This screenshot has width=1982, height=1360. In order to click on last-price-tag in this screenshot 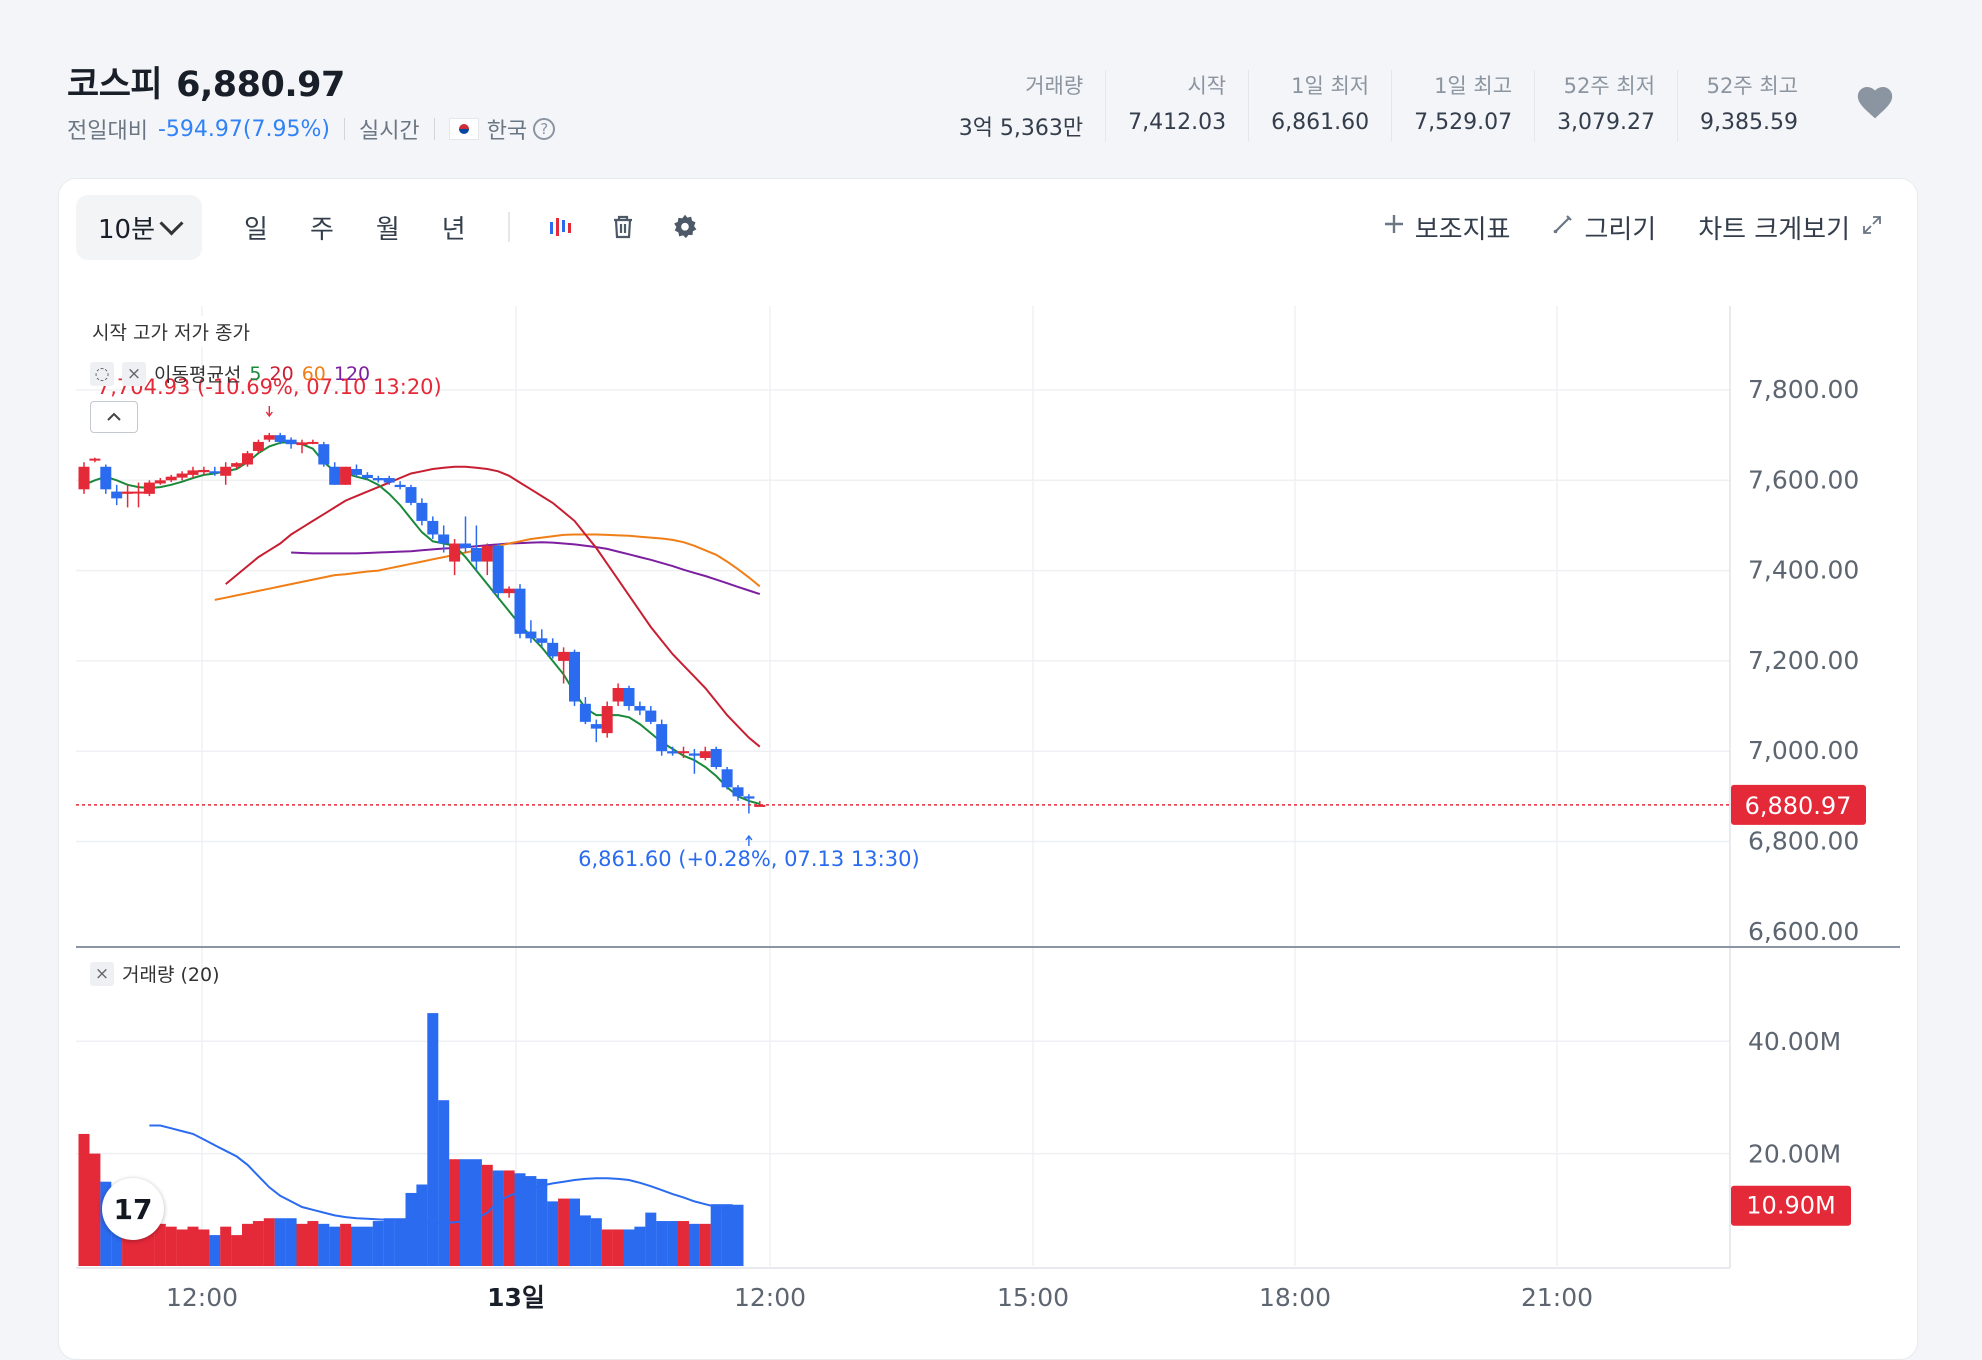, I will do `click(1798, 804)`.